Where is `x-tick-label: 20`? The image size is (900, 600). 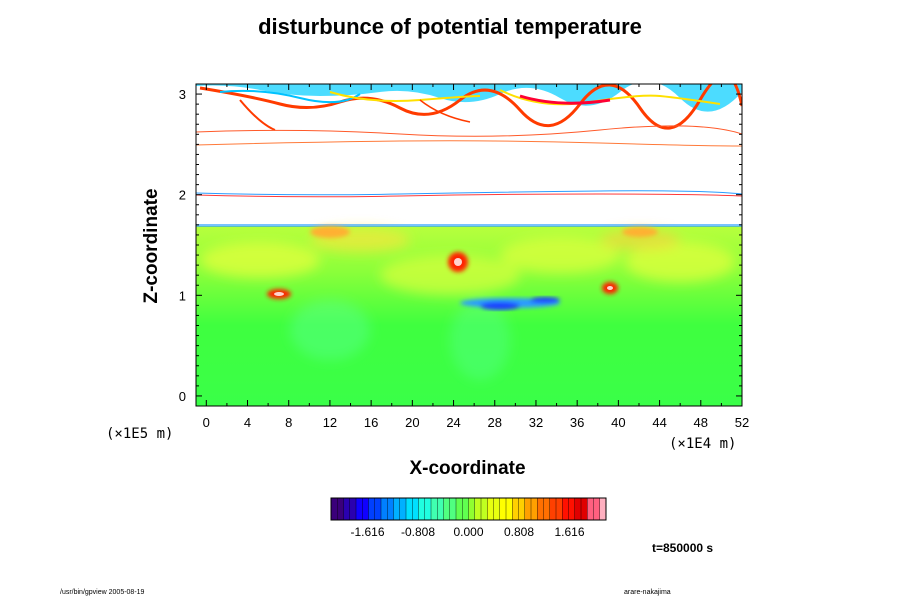 x-tick-label: 20 is located at coordinates (412, 422).